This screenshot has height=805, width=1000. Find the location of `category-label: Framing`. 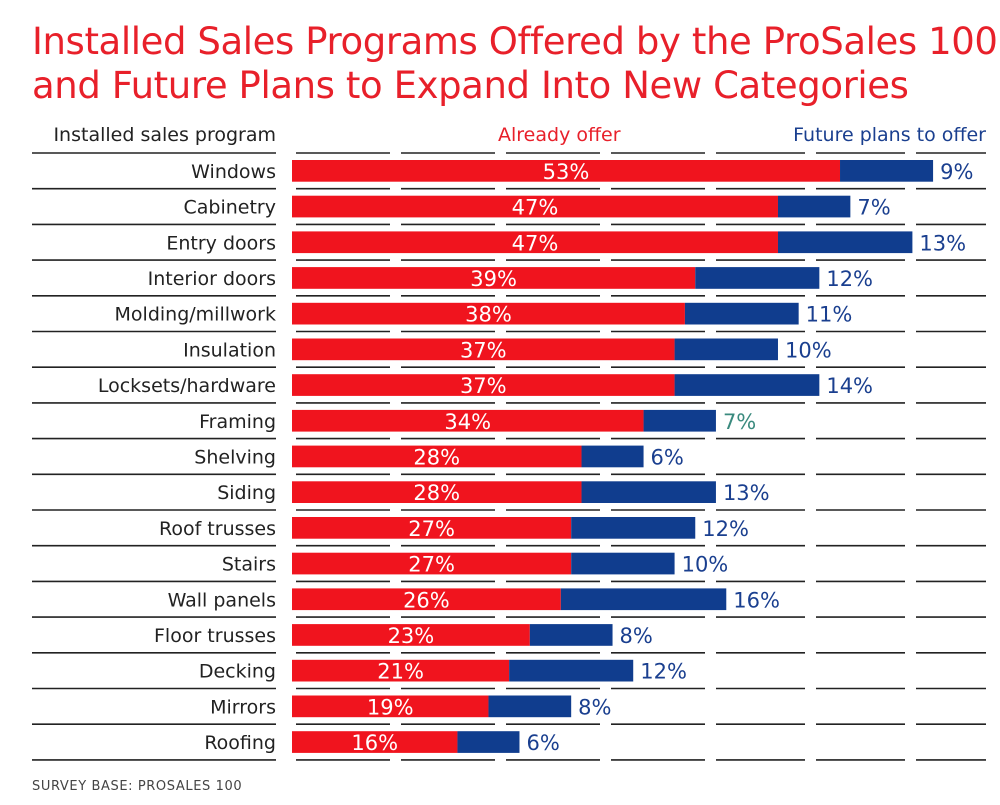

category-label: Framing is located at coordinates (237, 422).